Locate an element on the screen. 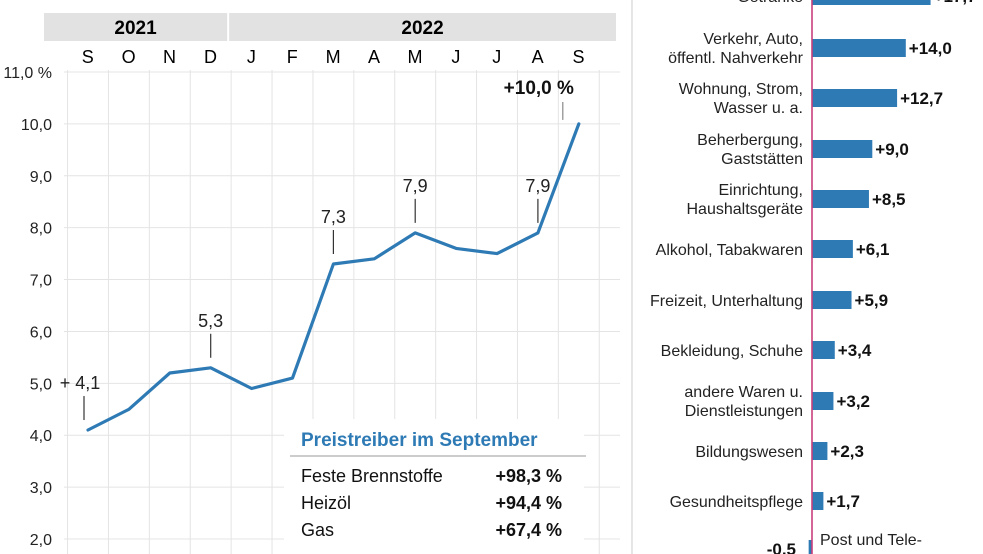 This screenshot has width=983, height=554. y-tick-label: 7,0 is located at coordinates (41, 281).